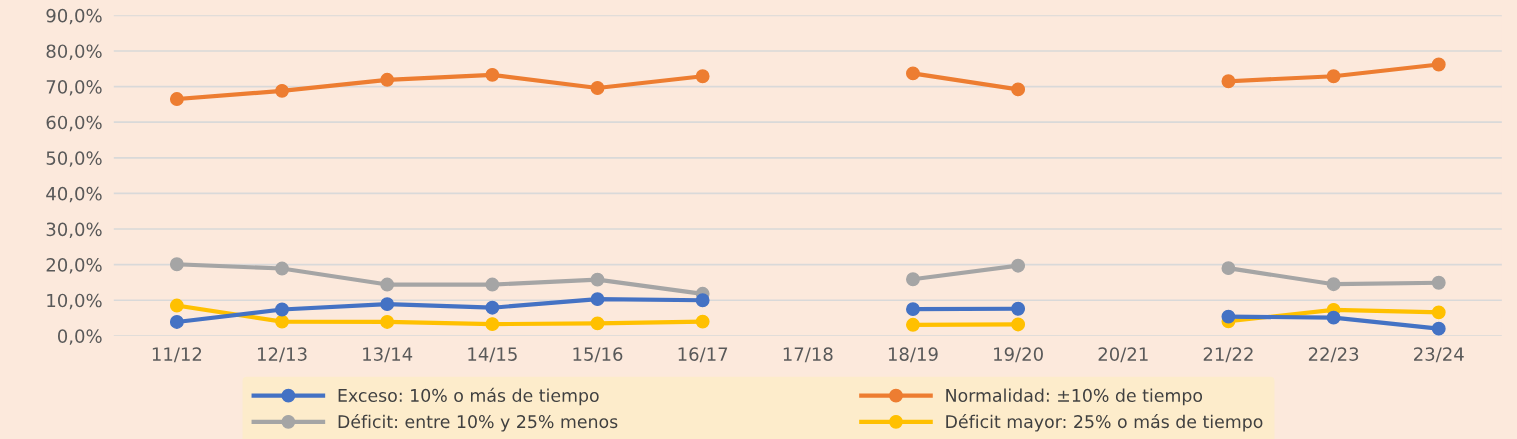  I want to click on y-tick-label: 30,0%, so click(74, 230).